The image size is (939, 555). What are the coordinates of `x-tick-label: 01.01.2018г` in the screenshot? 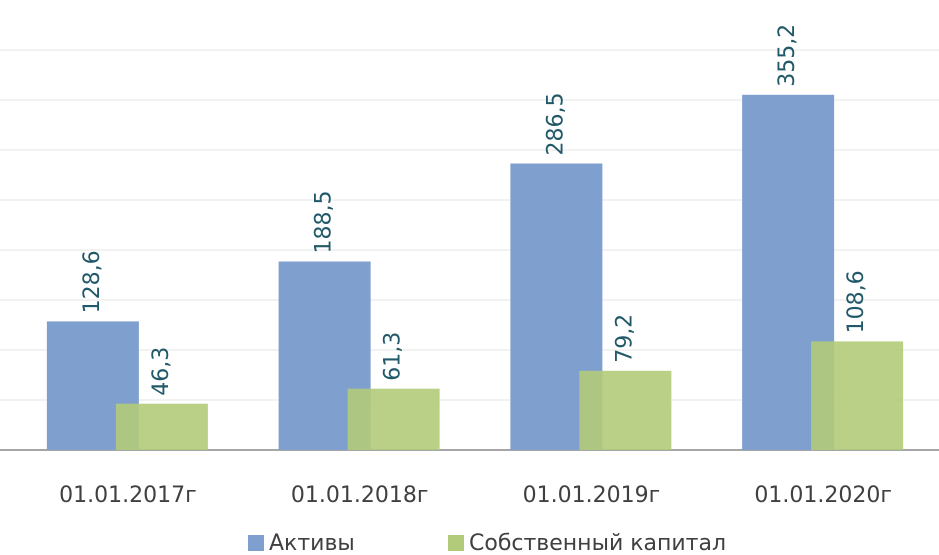 It's located at (360, 495).